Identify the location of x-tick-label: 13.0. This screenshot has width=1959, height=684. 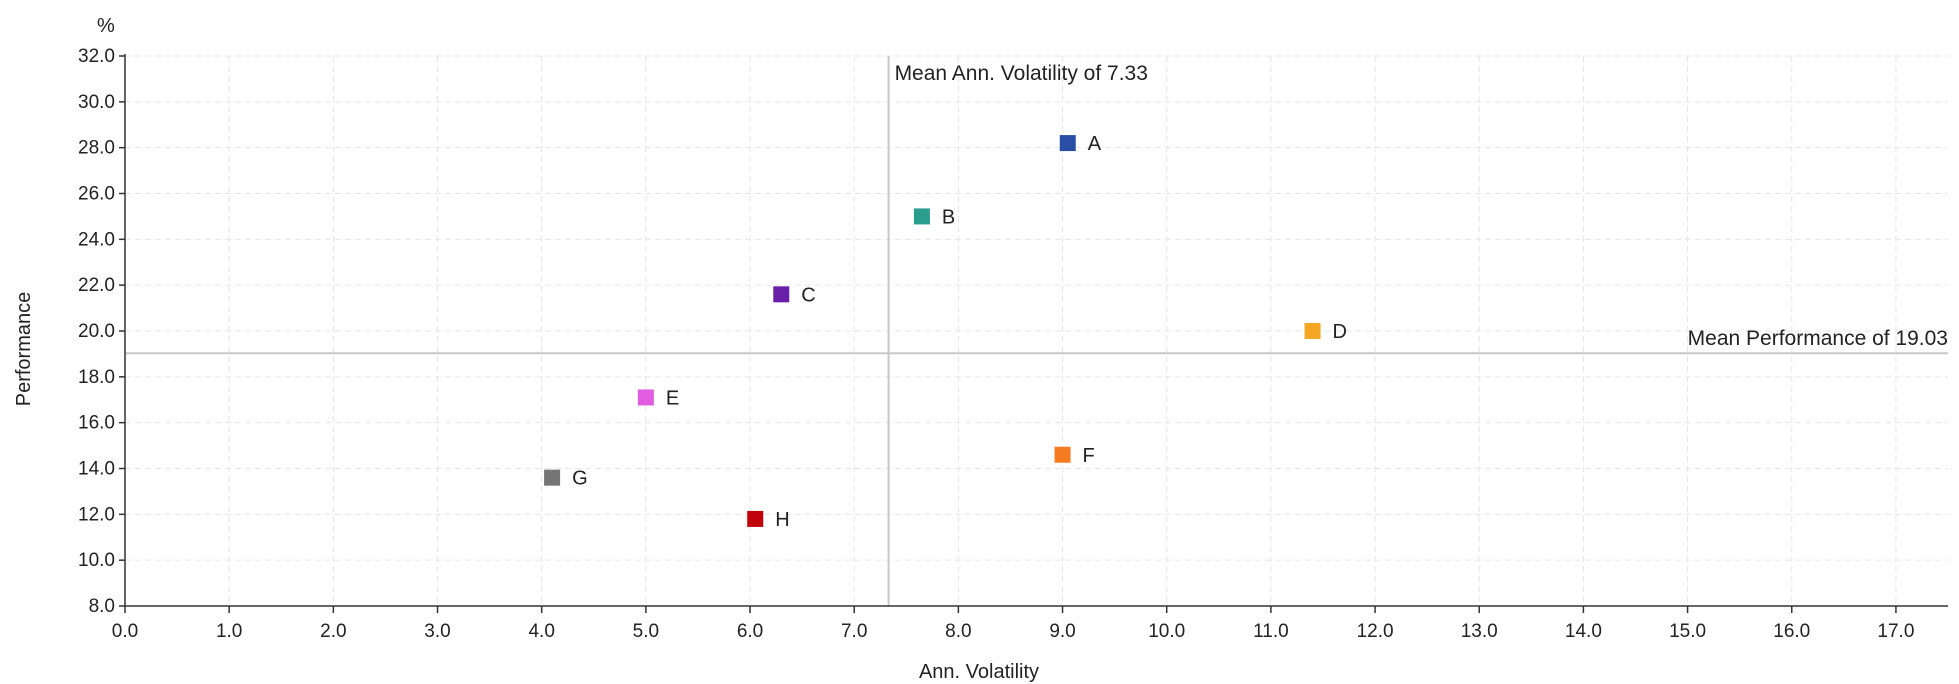
(1479, 631).